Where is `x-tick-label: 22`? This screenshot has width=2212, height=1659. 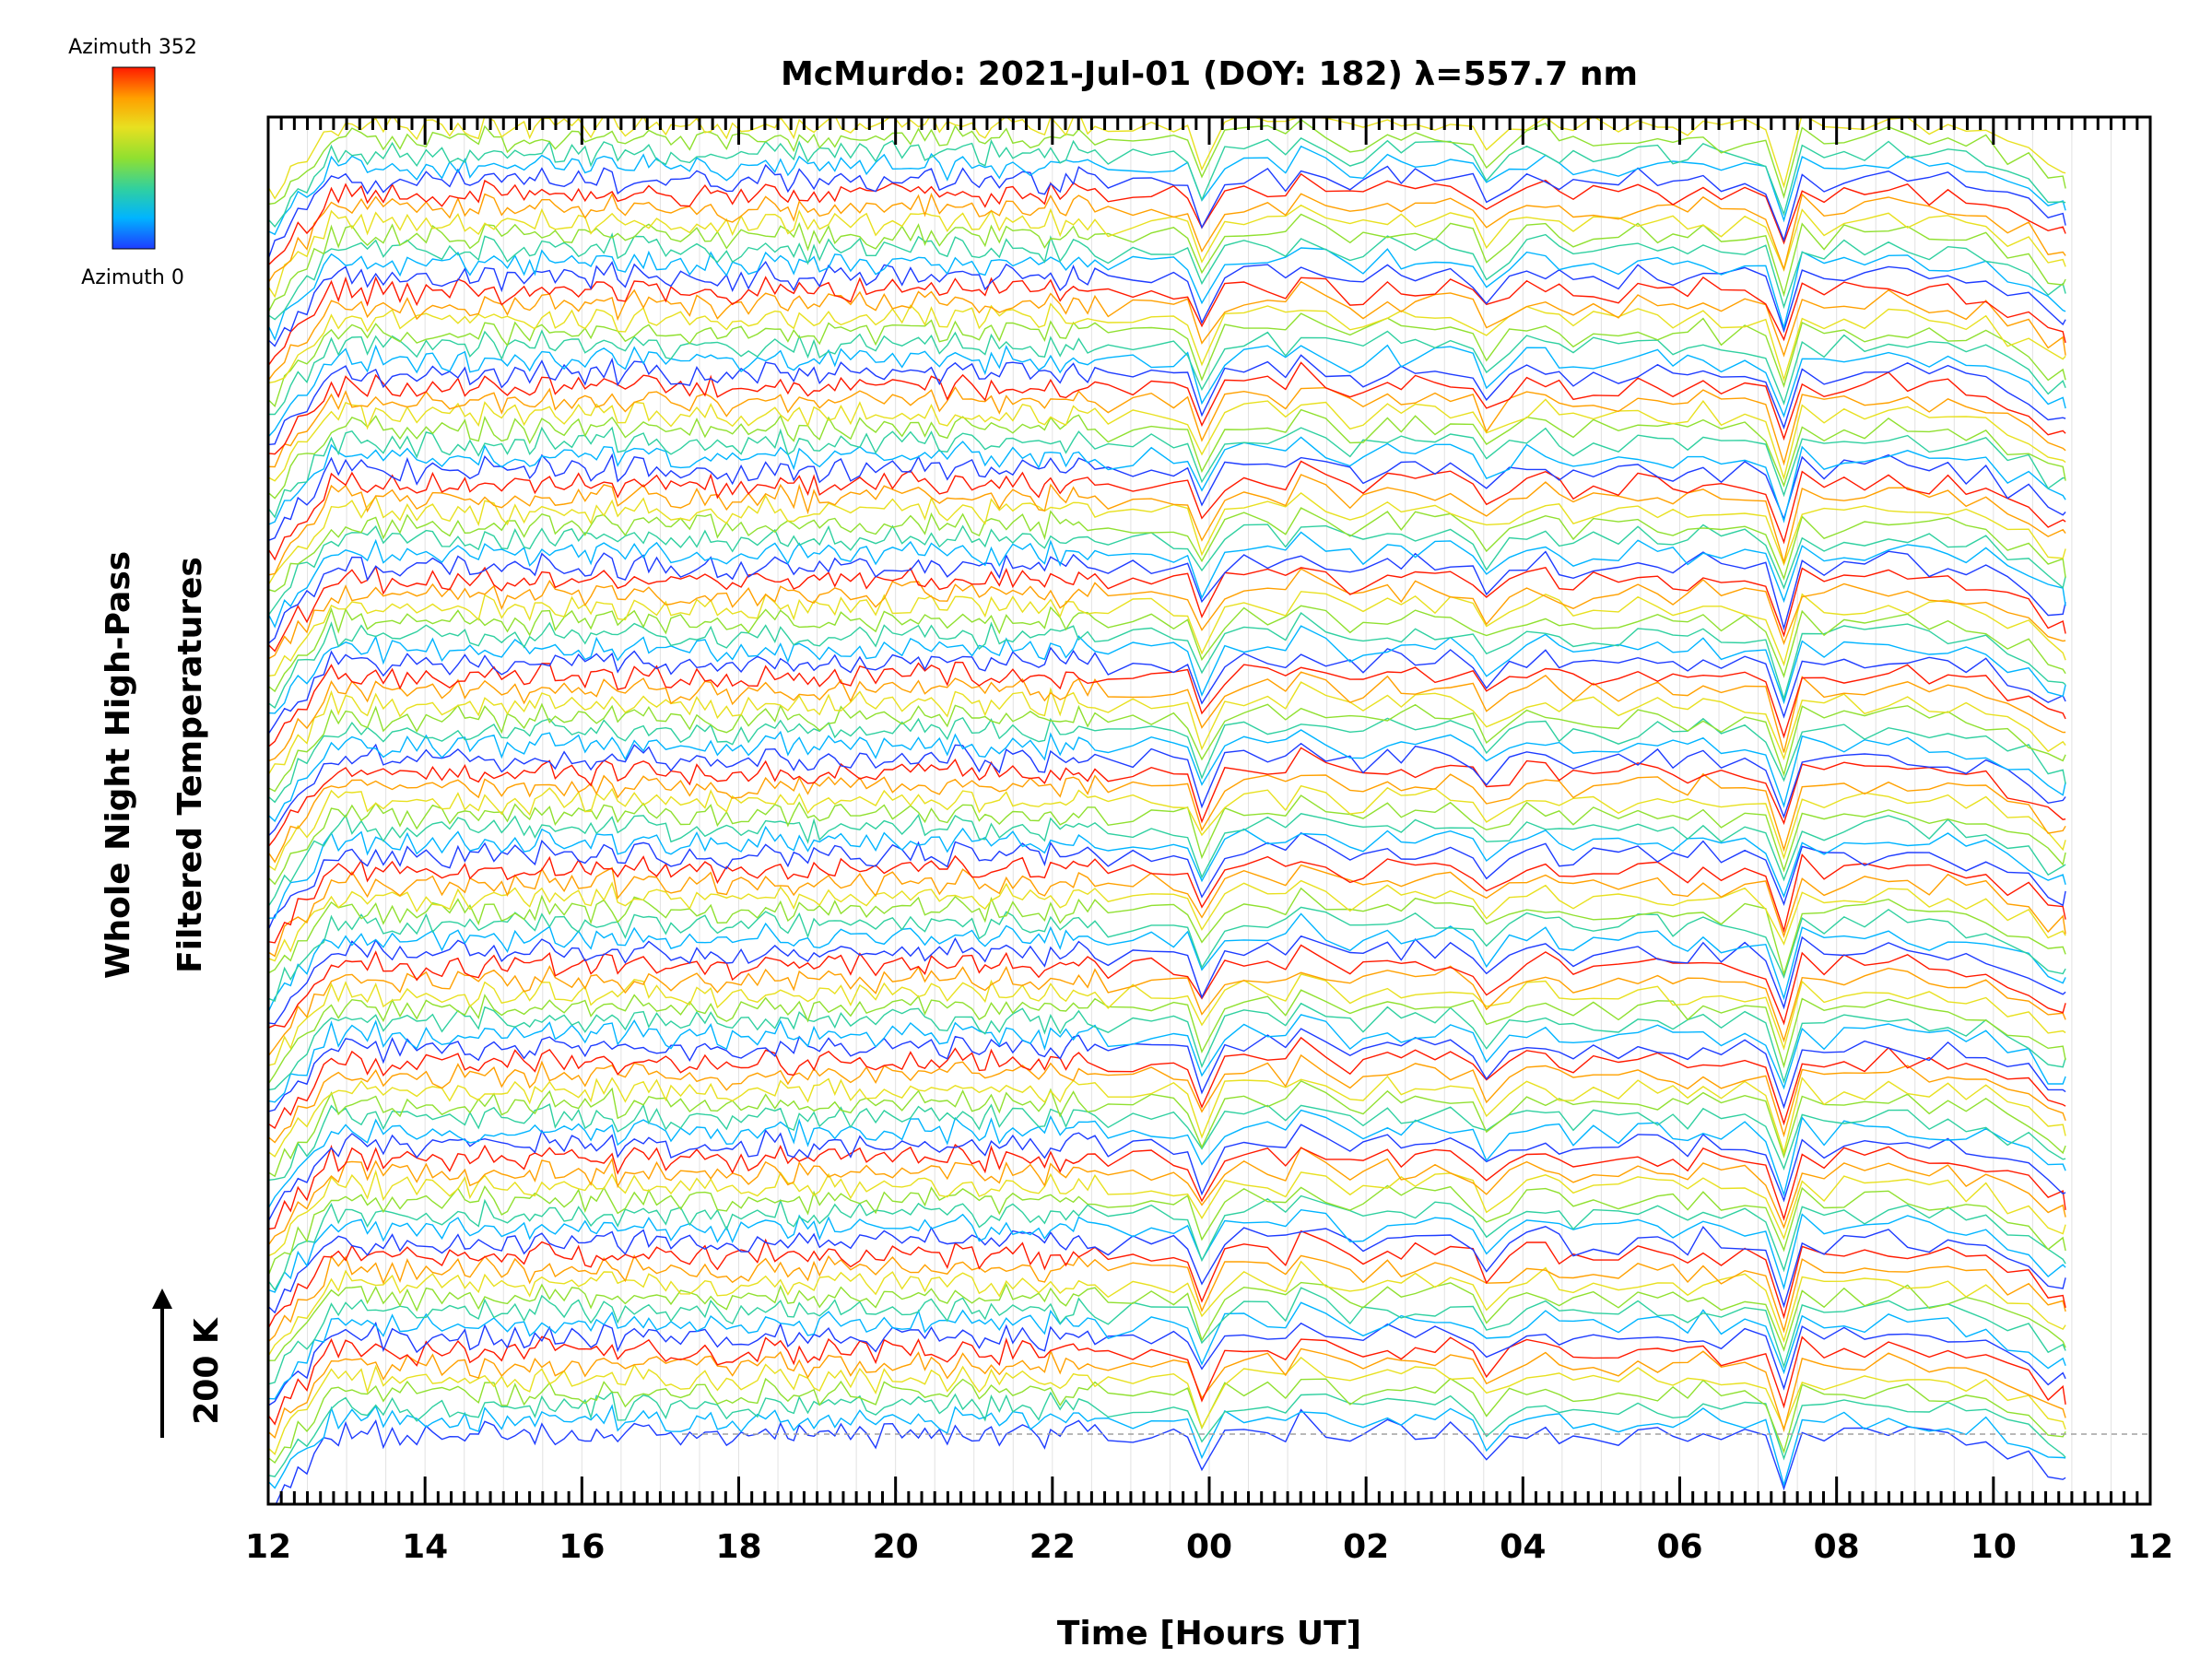 x-tick-label: 22 is located at coordinates (1053, 1547).